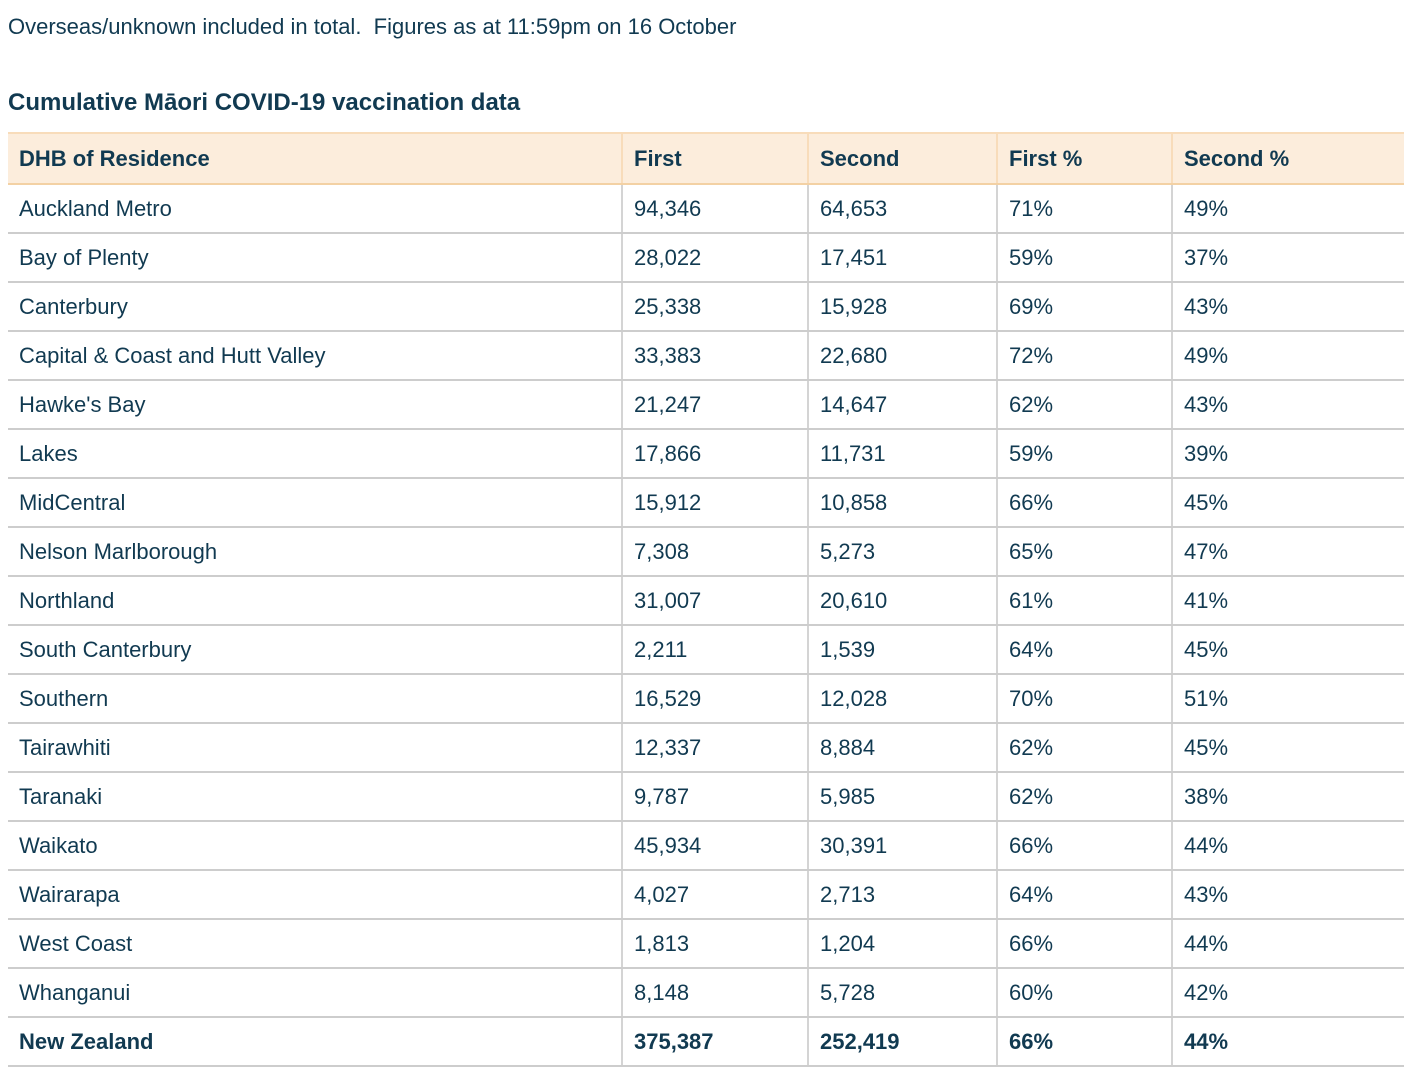 The width and height of the screenshot is (1420, 1078). Describe the element at coordinates (1287, 158) in the screenshot. I see `column-header-second-pct: Second %` at that location.